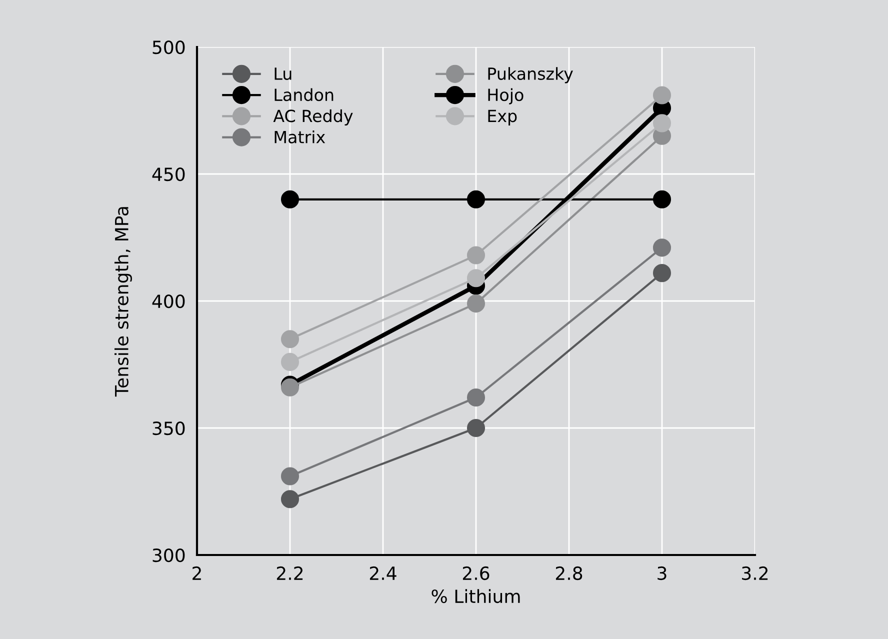  Describe the element at coordinates (476, 596) in the screenshot. I see `x-axis-title: % Lithium` at that location.